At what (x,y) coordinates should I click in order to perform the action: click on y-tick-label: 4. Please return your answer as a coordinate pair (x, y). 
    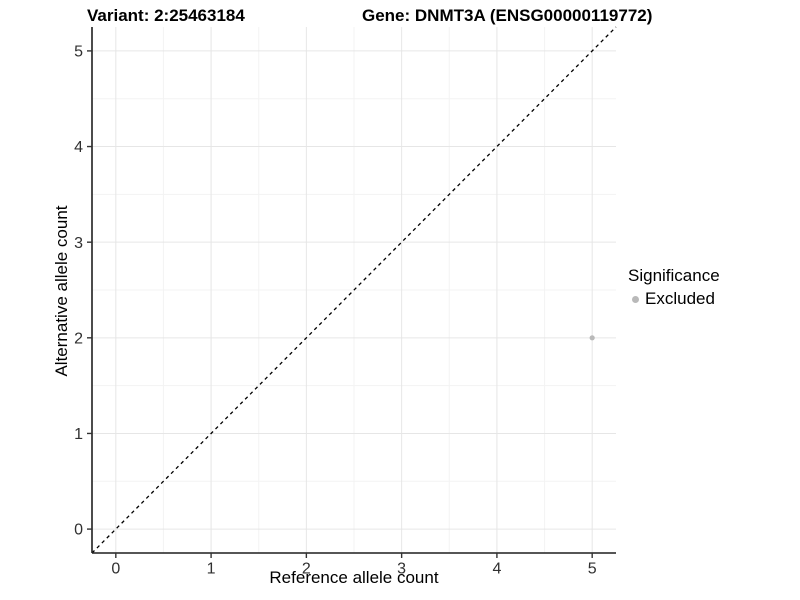
    Looking at the image, I should click on (78, 147).